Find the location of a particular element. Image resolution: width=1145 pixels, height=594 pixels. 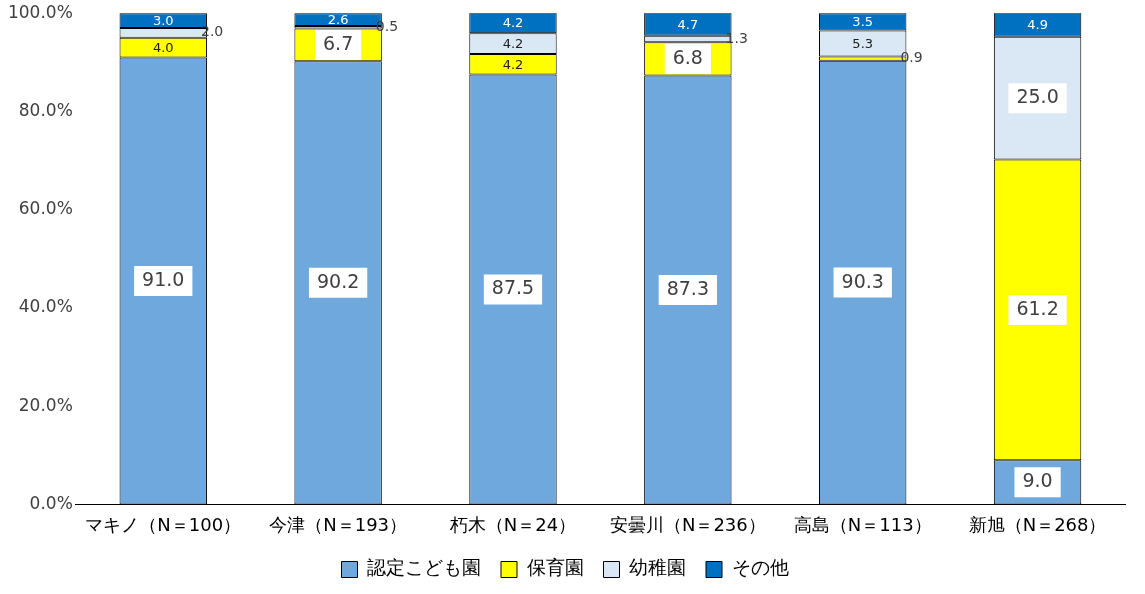

data-label: 5.3 is located at coordinates (863, 43).